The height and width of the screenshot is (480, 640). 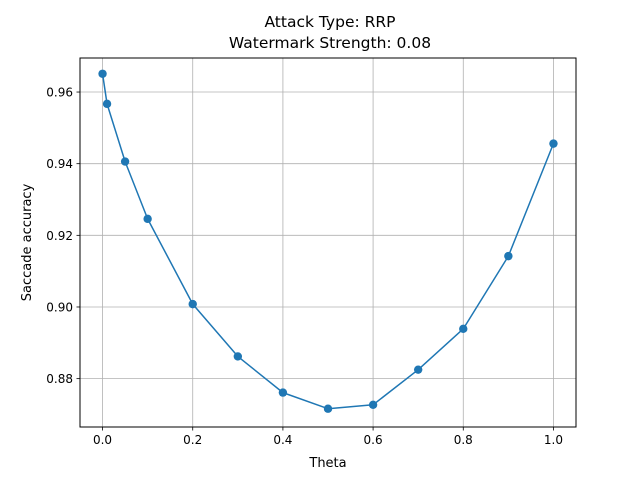 I want to click on y-axis-label: Saccade accuracy, so click(x=27, y=242).